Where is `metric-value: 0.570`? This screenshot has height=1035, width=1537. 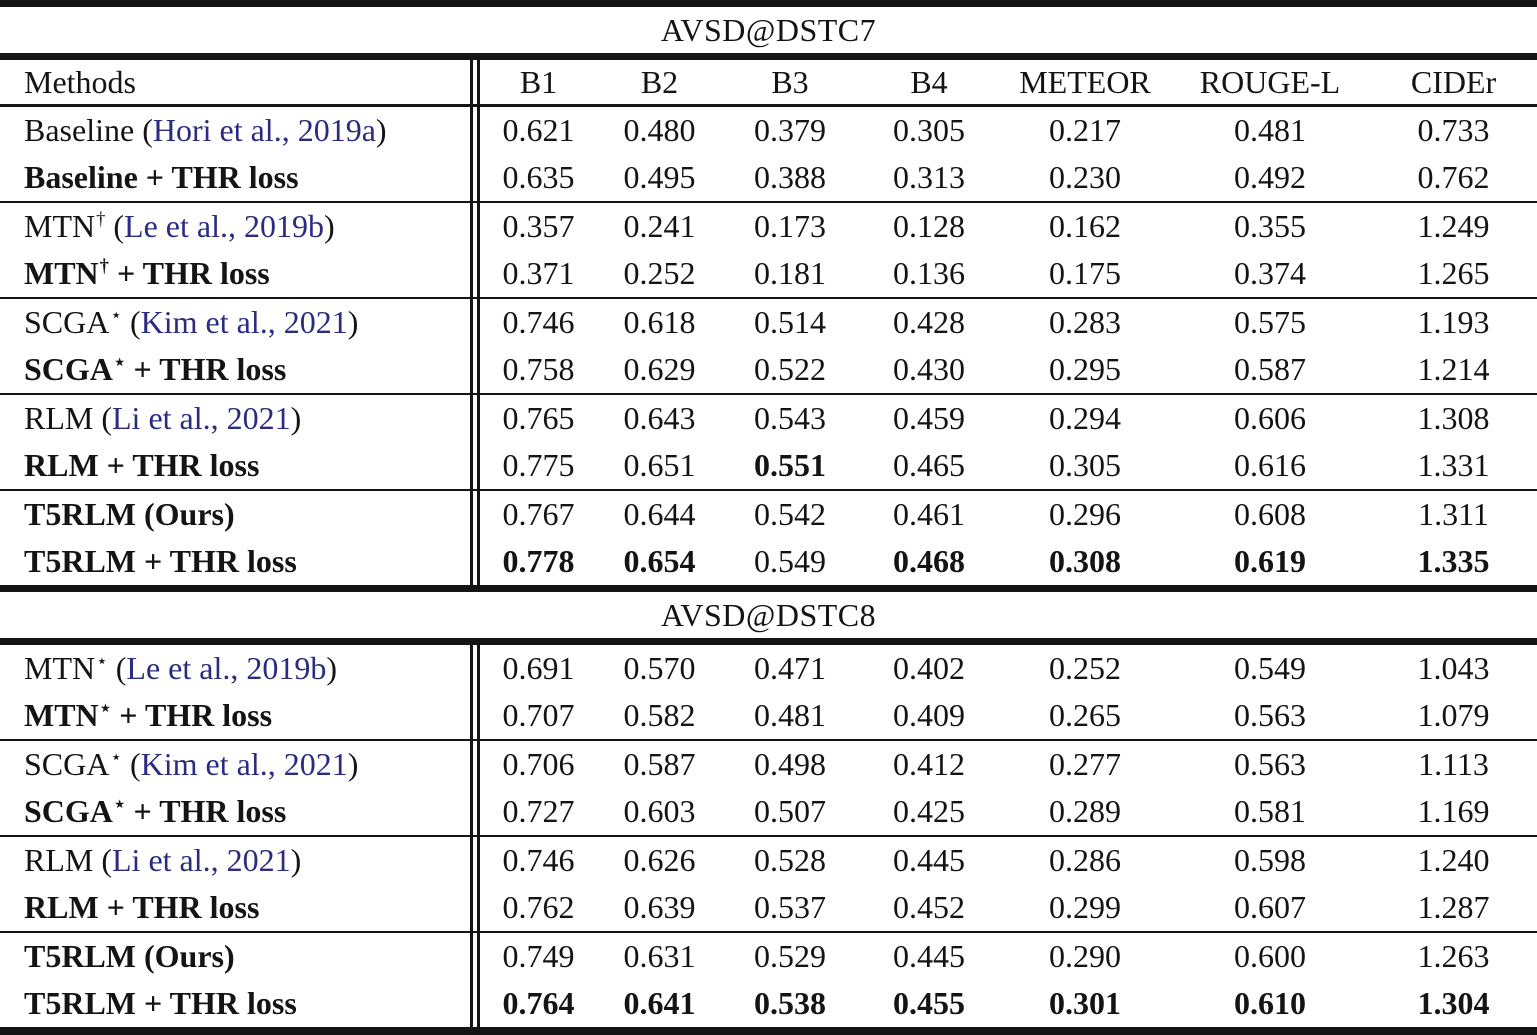 metric-value: 0.570 is located at coordinates (659, 668).